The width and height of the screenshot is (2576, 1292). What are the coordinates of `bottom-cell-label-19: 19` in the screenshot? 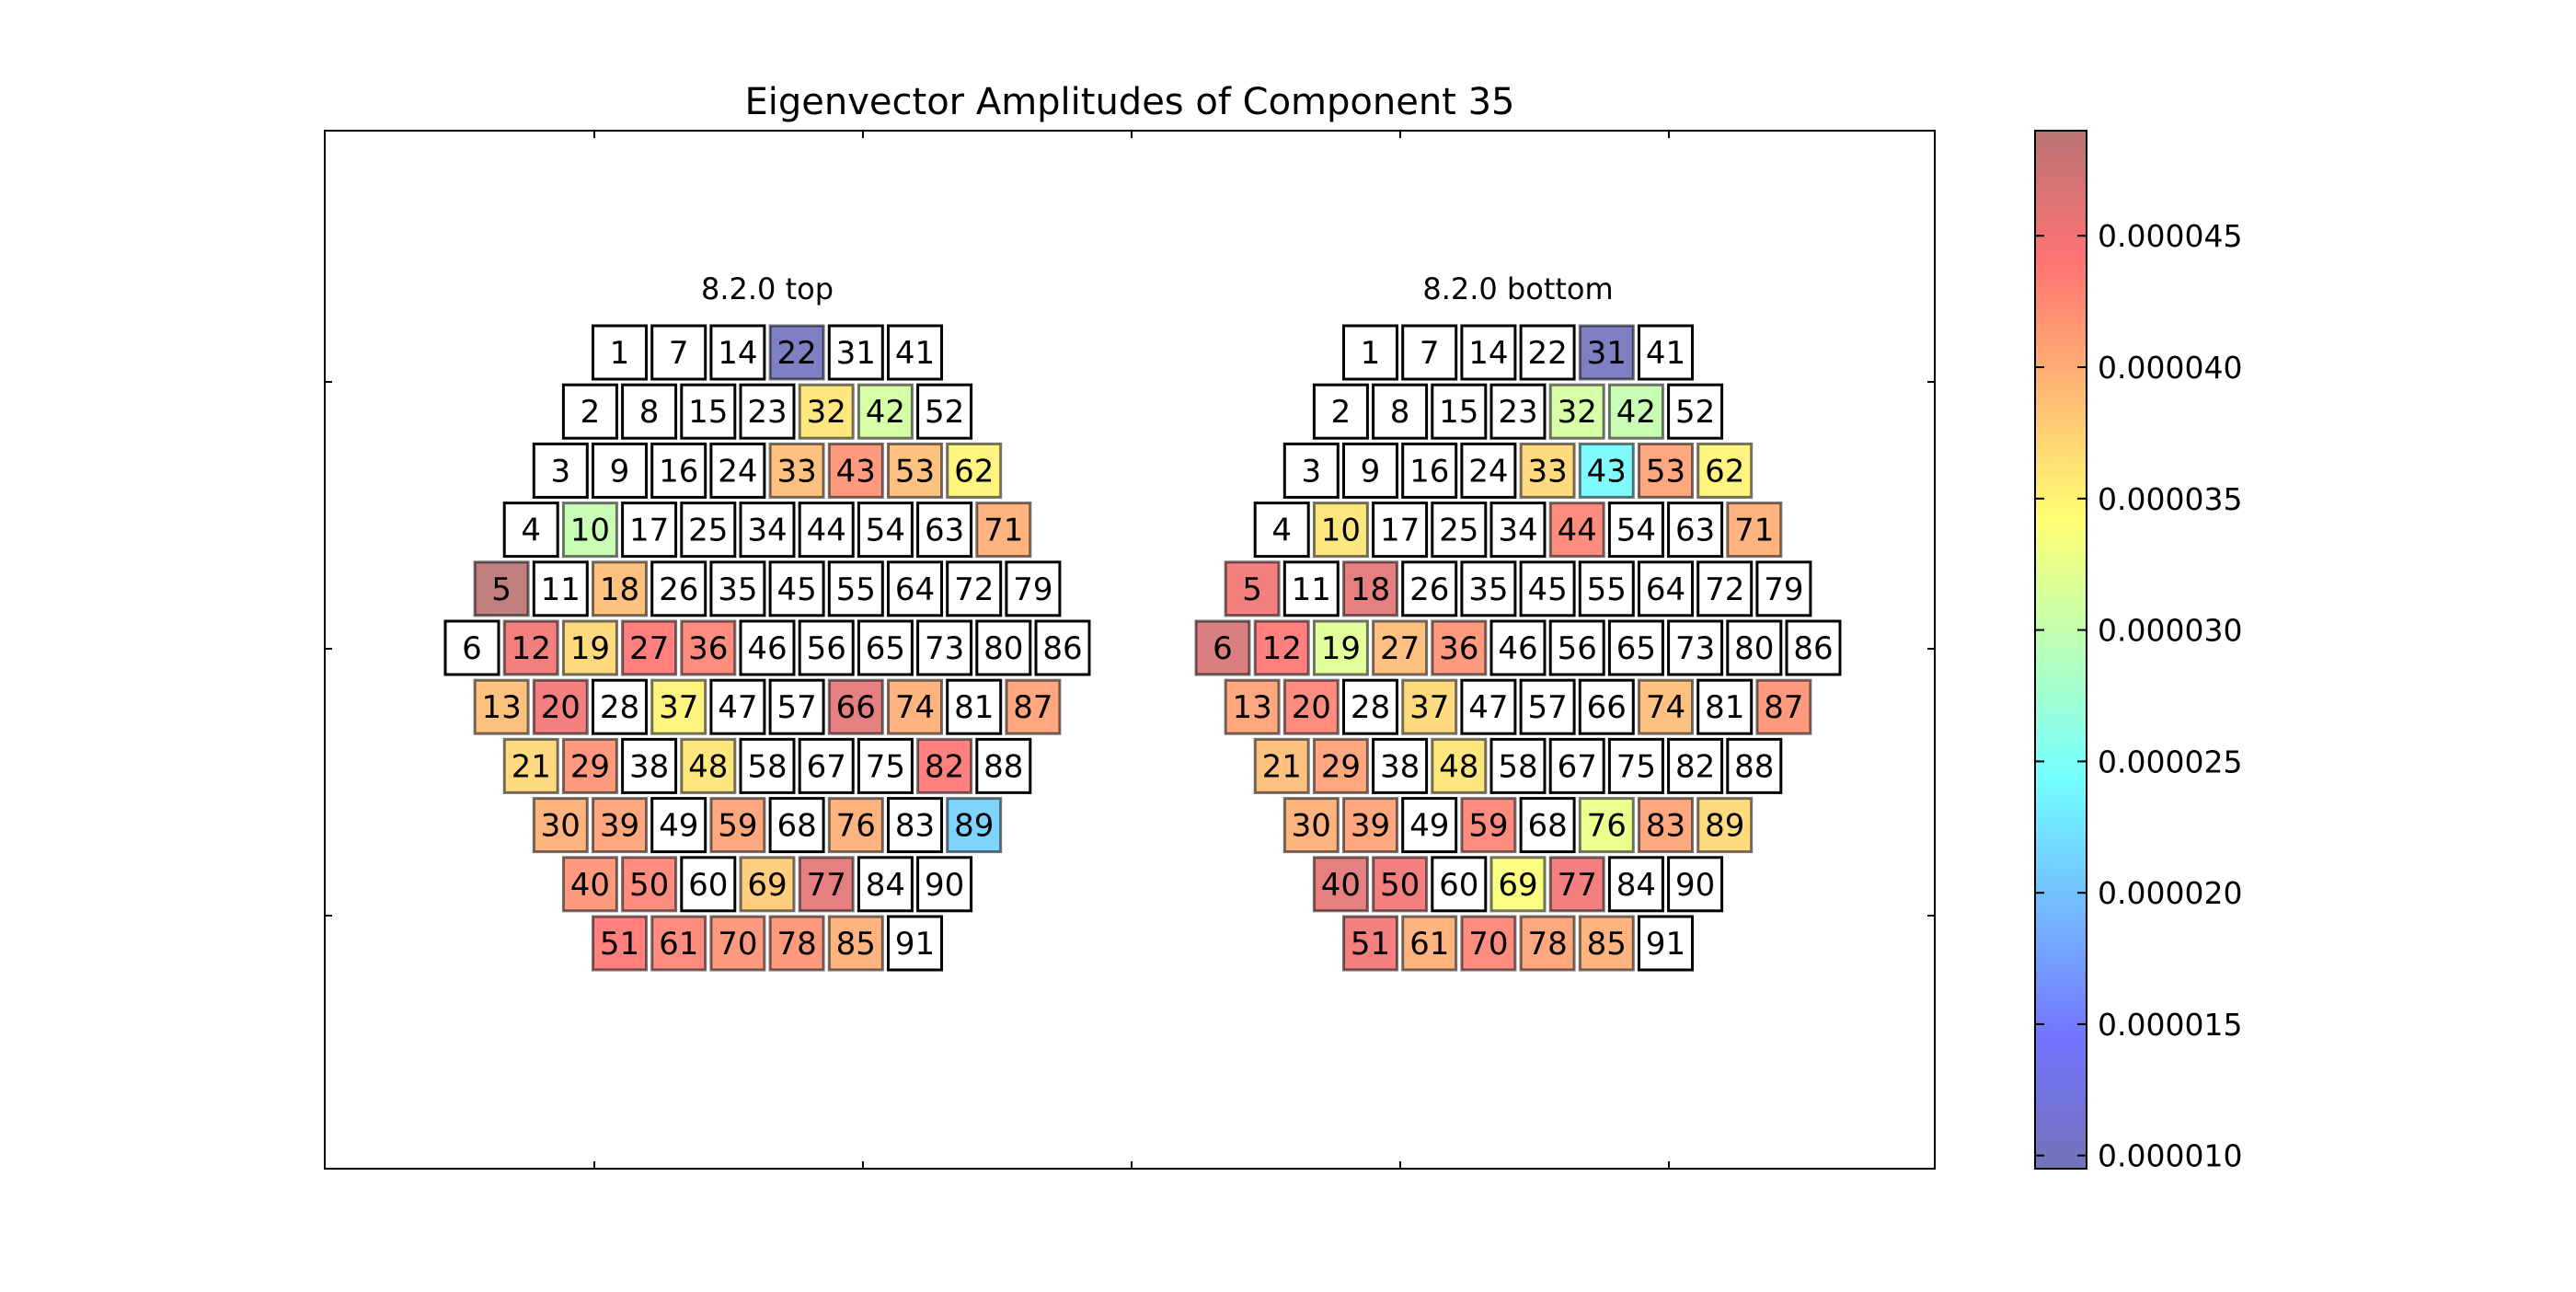 It's located at (1341, 648).